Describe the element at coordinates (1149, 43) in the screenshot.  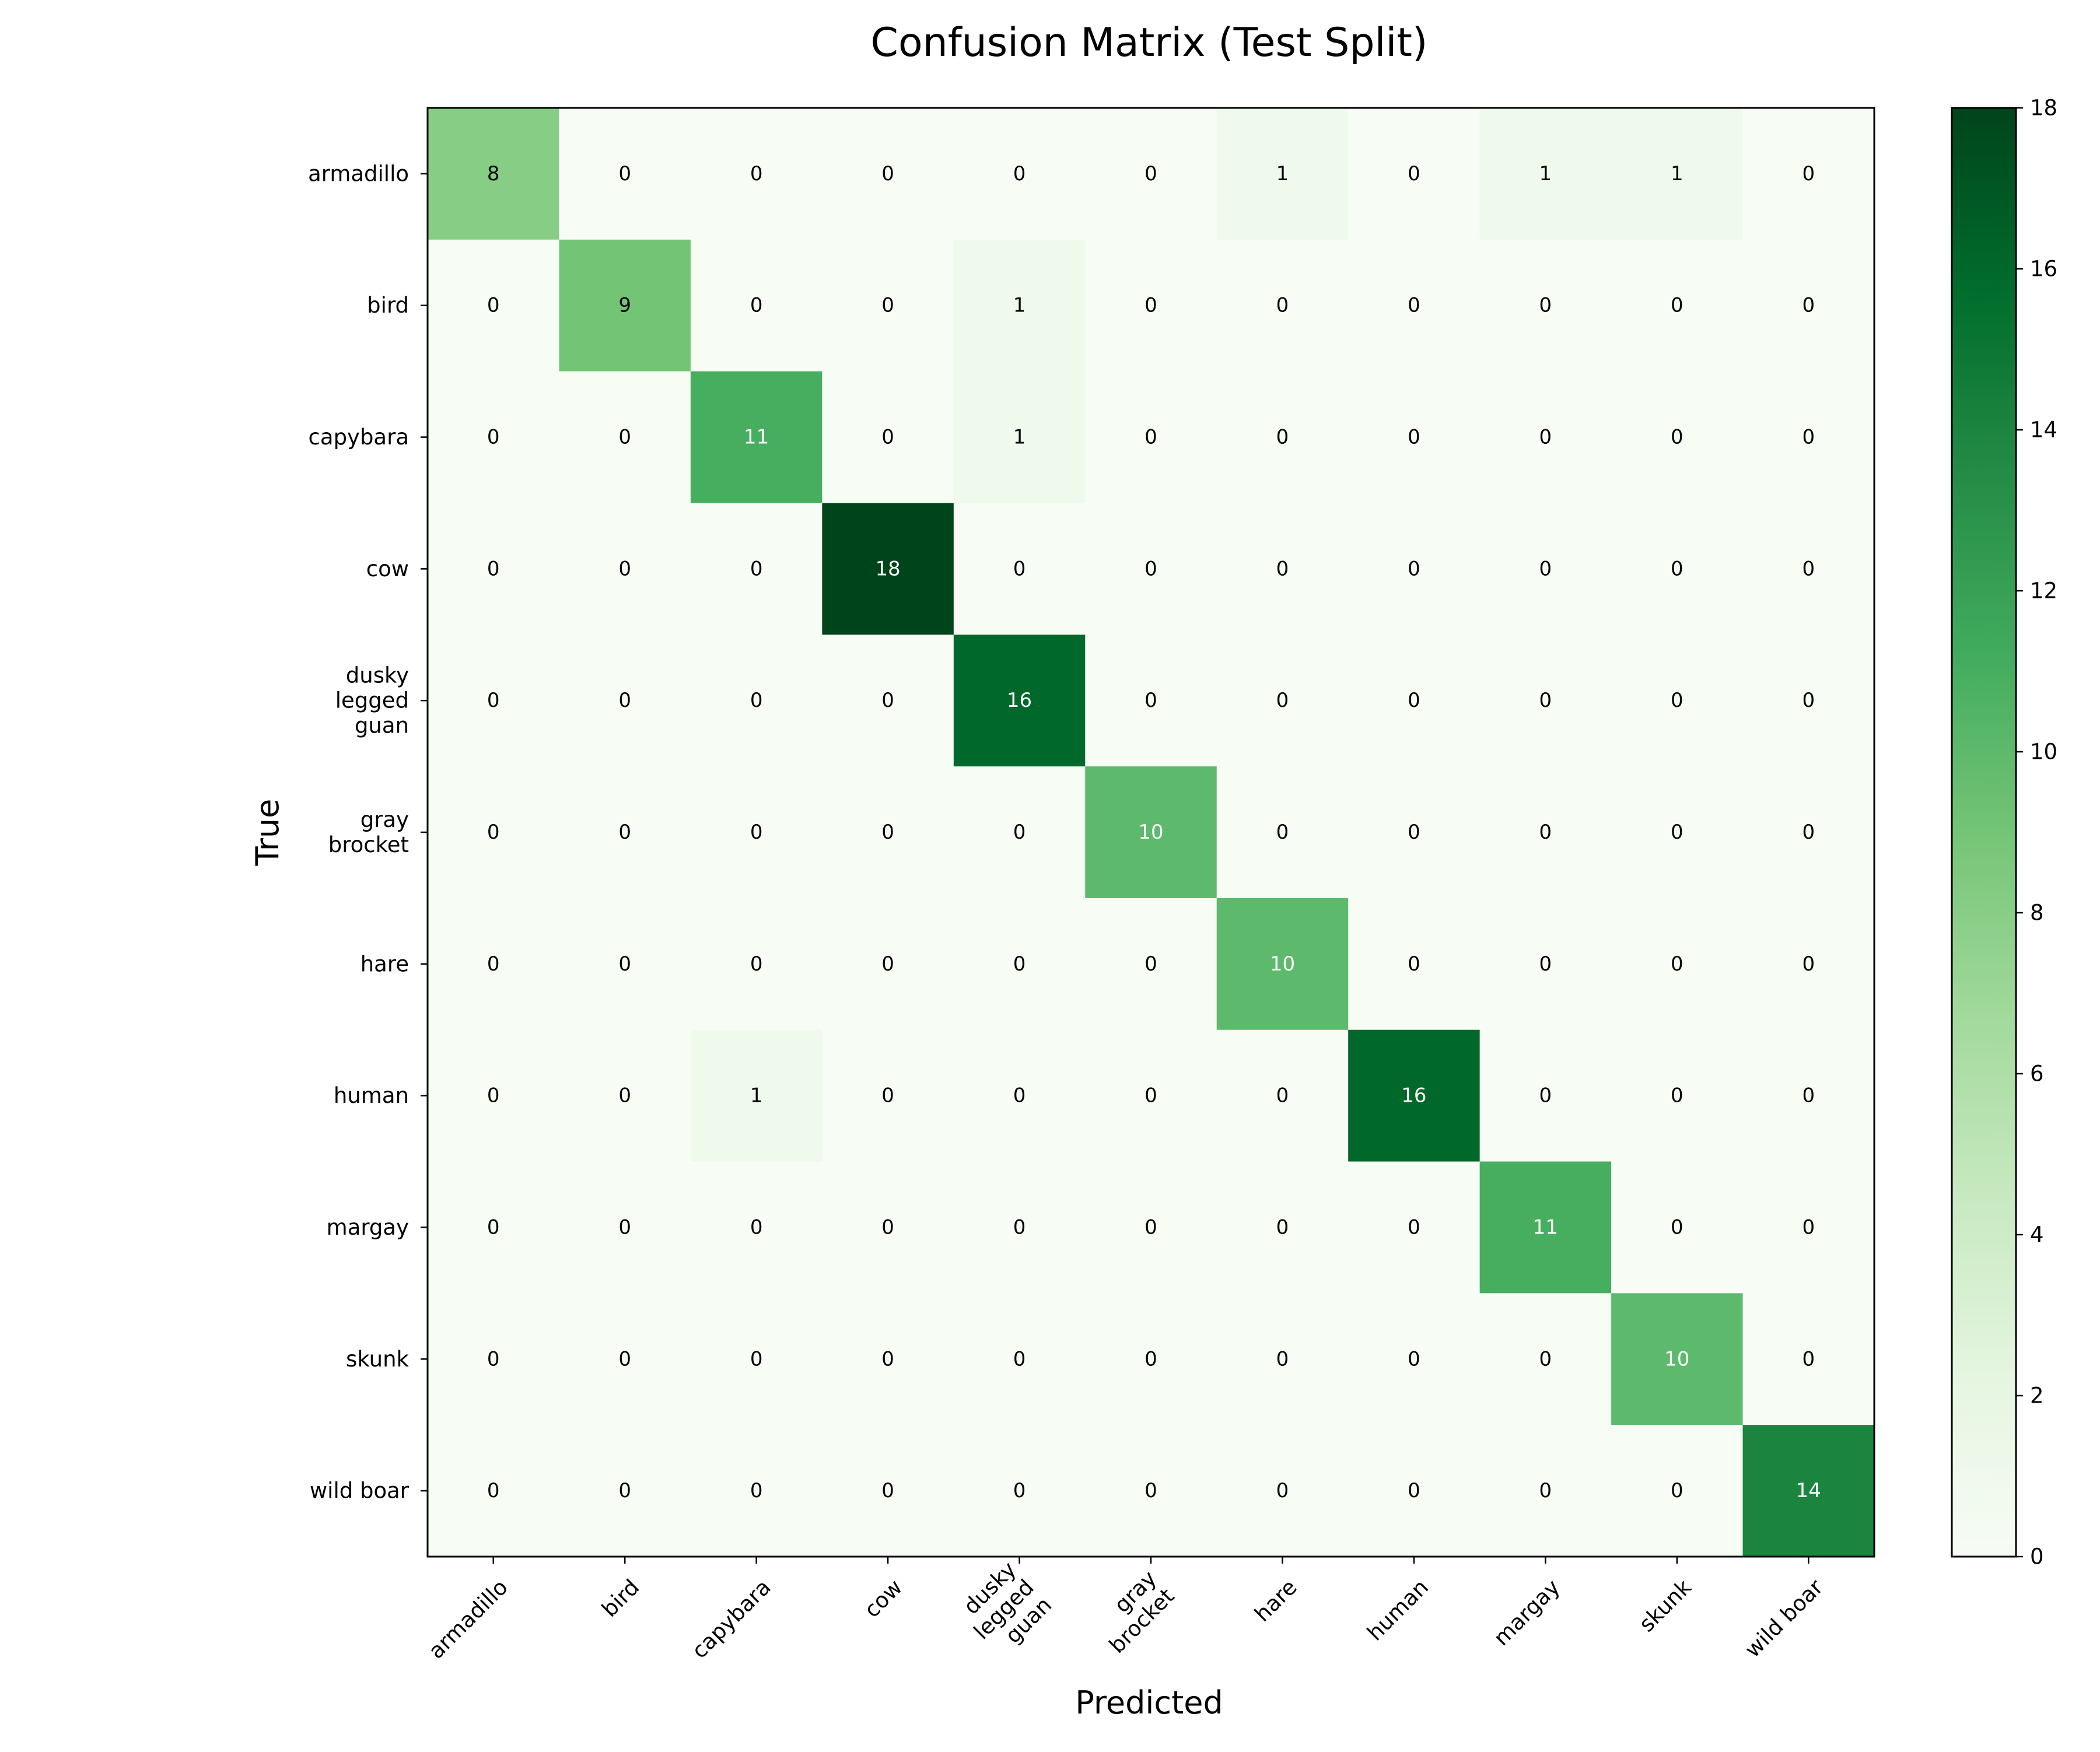
I see `chart-title: Confusion Matrix (Test Split)` at that location.